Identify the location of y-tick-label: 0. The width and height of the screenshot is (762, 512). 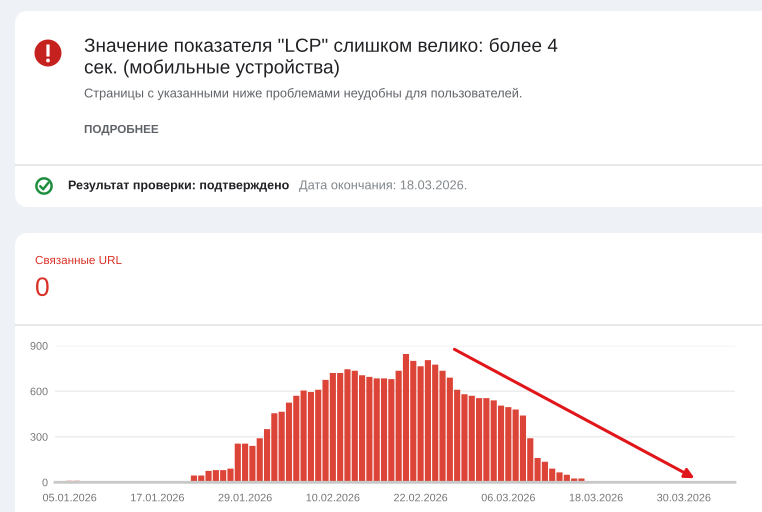
(45, 482).